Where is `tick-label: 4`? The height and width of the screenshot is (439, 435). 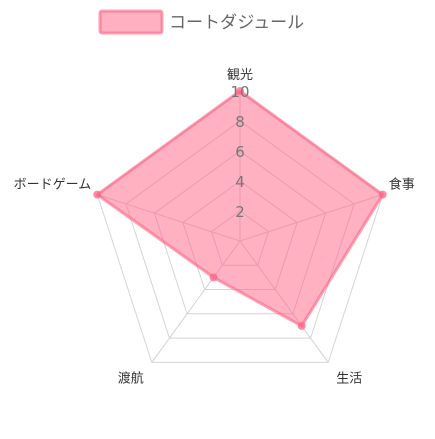
tick-label: 4 is located at coordinates (240, 182).